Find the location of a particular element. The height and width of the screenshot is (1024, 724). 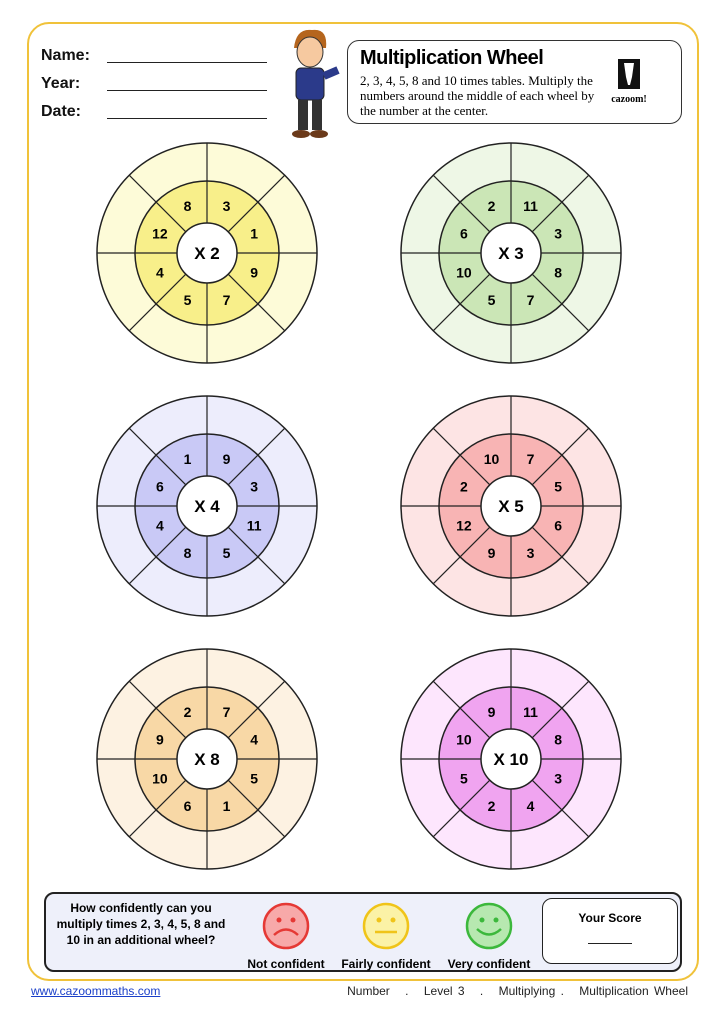

confidence-option-fairly-confident: Fairly confident is located at coordinates (386, 936).